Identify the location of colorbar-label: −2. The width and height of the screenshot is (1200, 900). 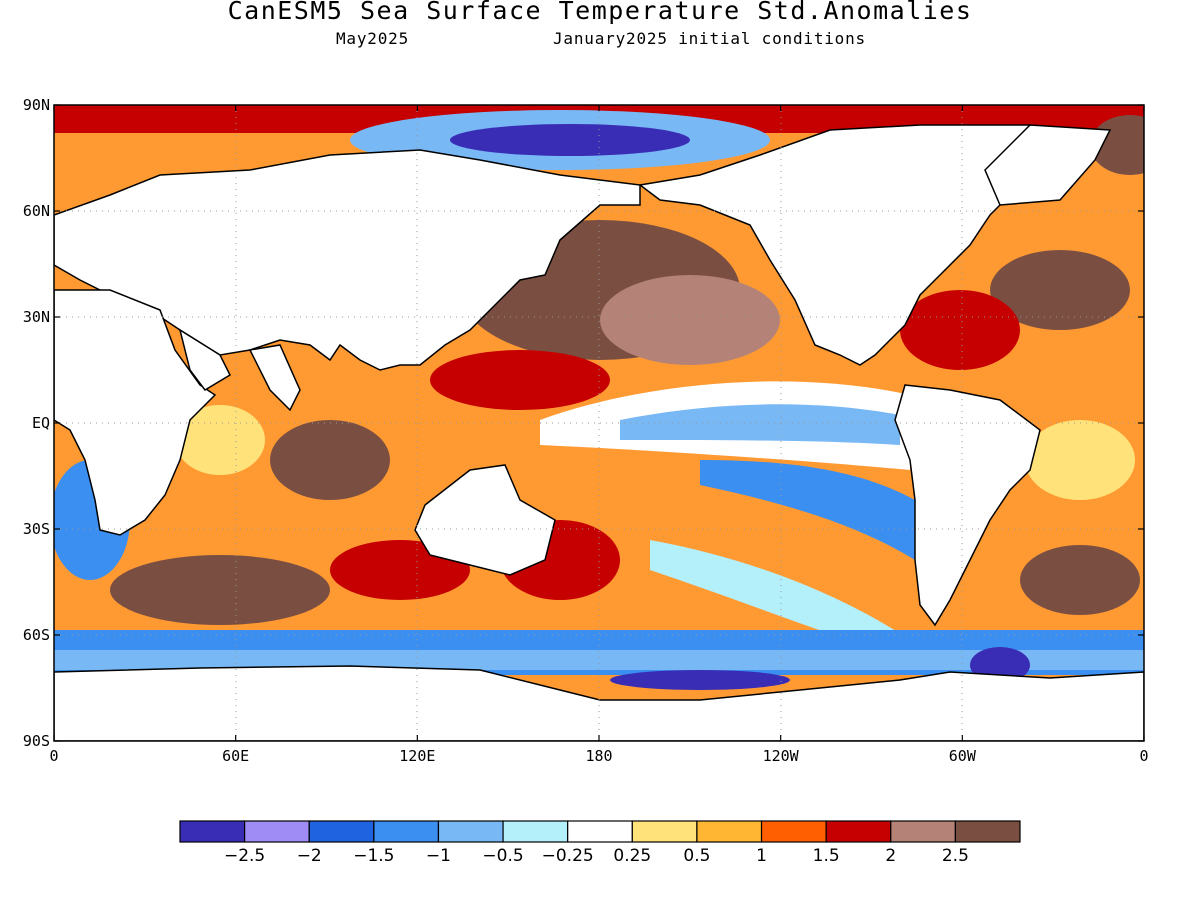
(309, 856).